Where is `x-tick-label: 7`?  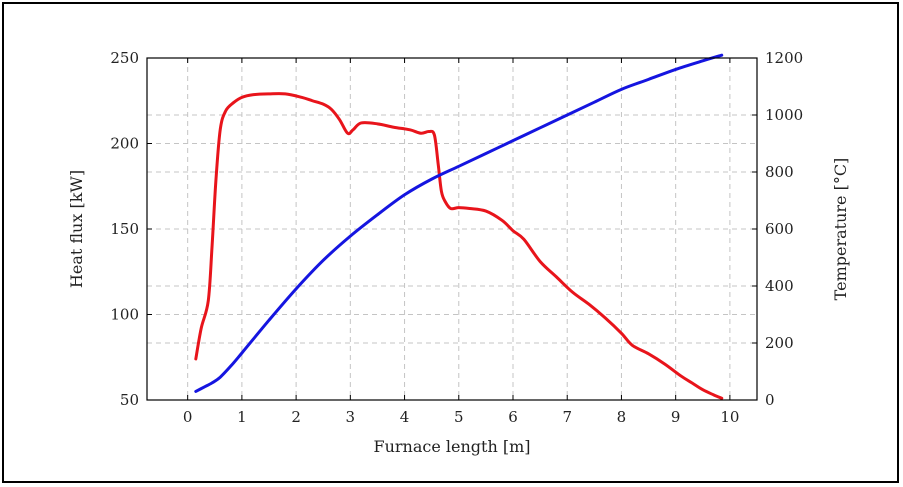
x-tick-label: 7 is located at coordinates (567, 417).